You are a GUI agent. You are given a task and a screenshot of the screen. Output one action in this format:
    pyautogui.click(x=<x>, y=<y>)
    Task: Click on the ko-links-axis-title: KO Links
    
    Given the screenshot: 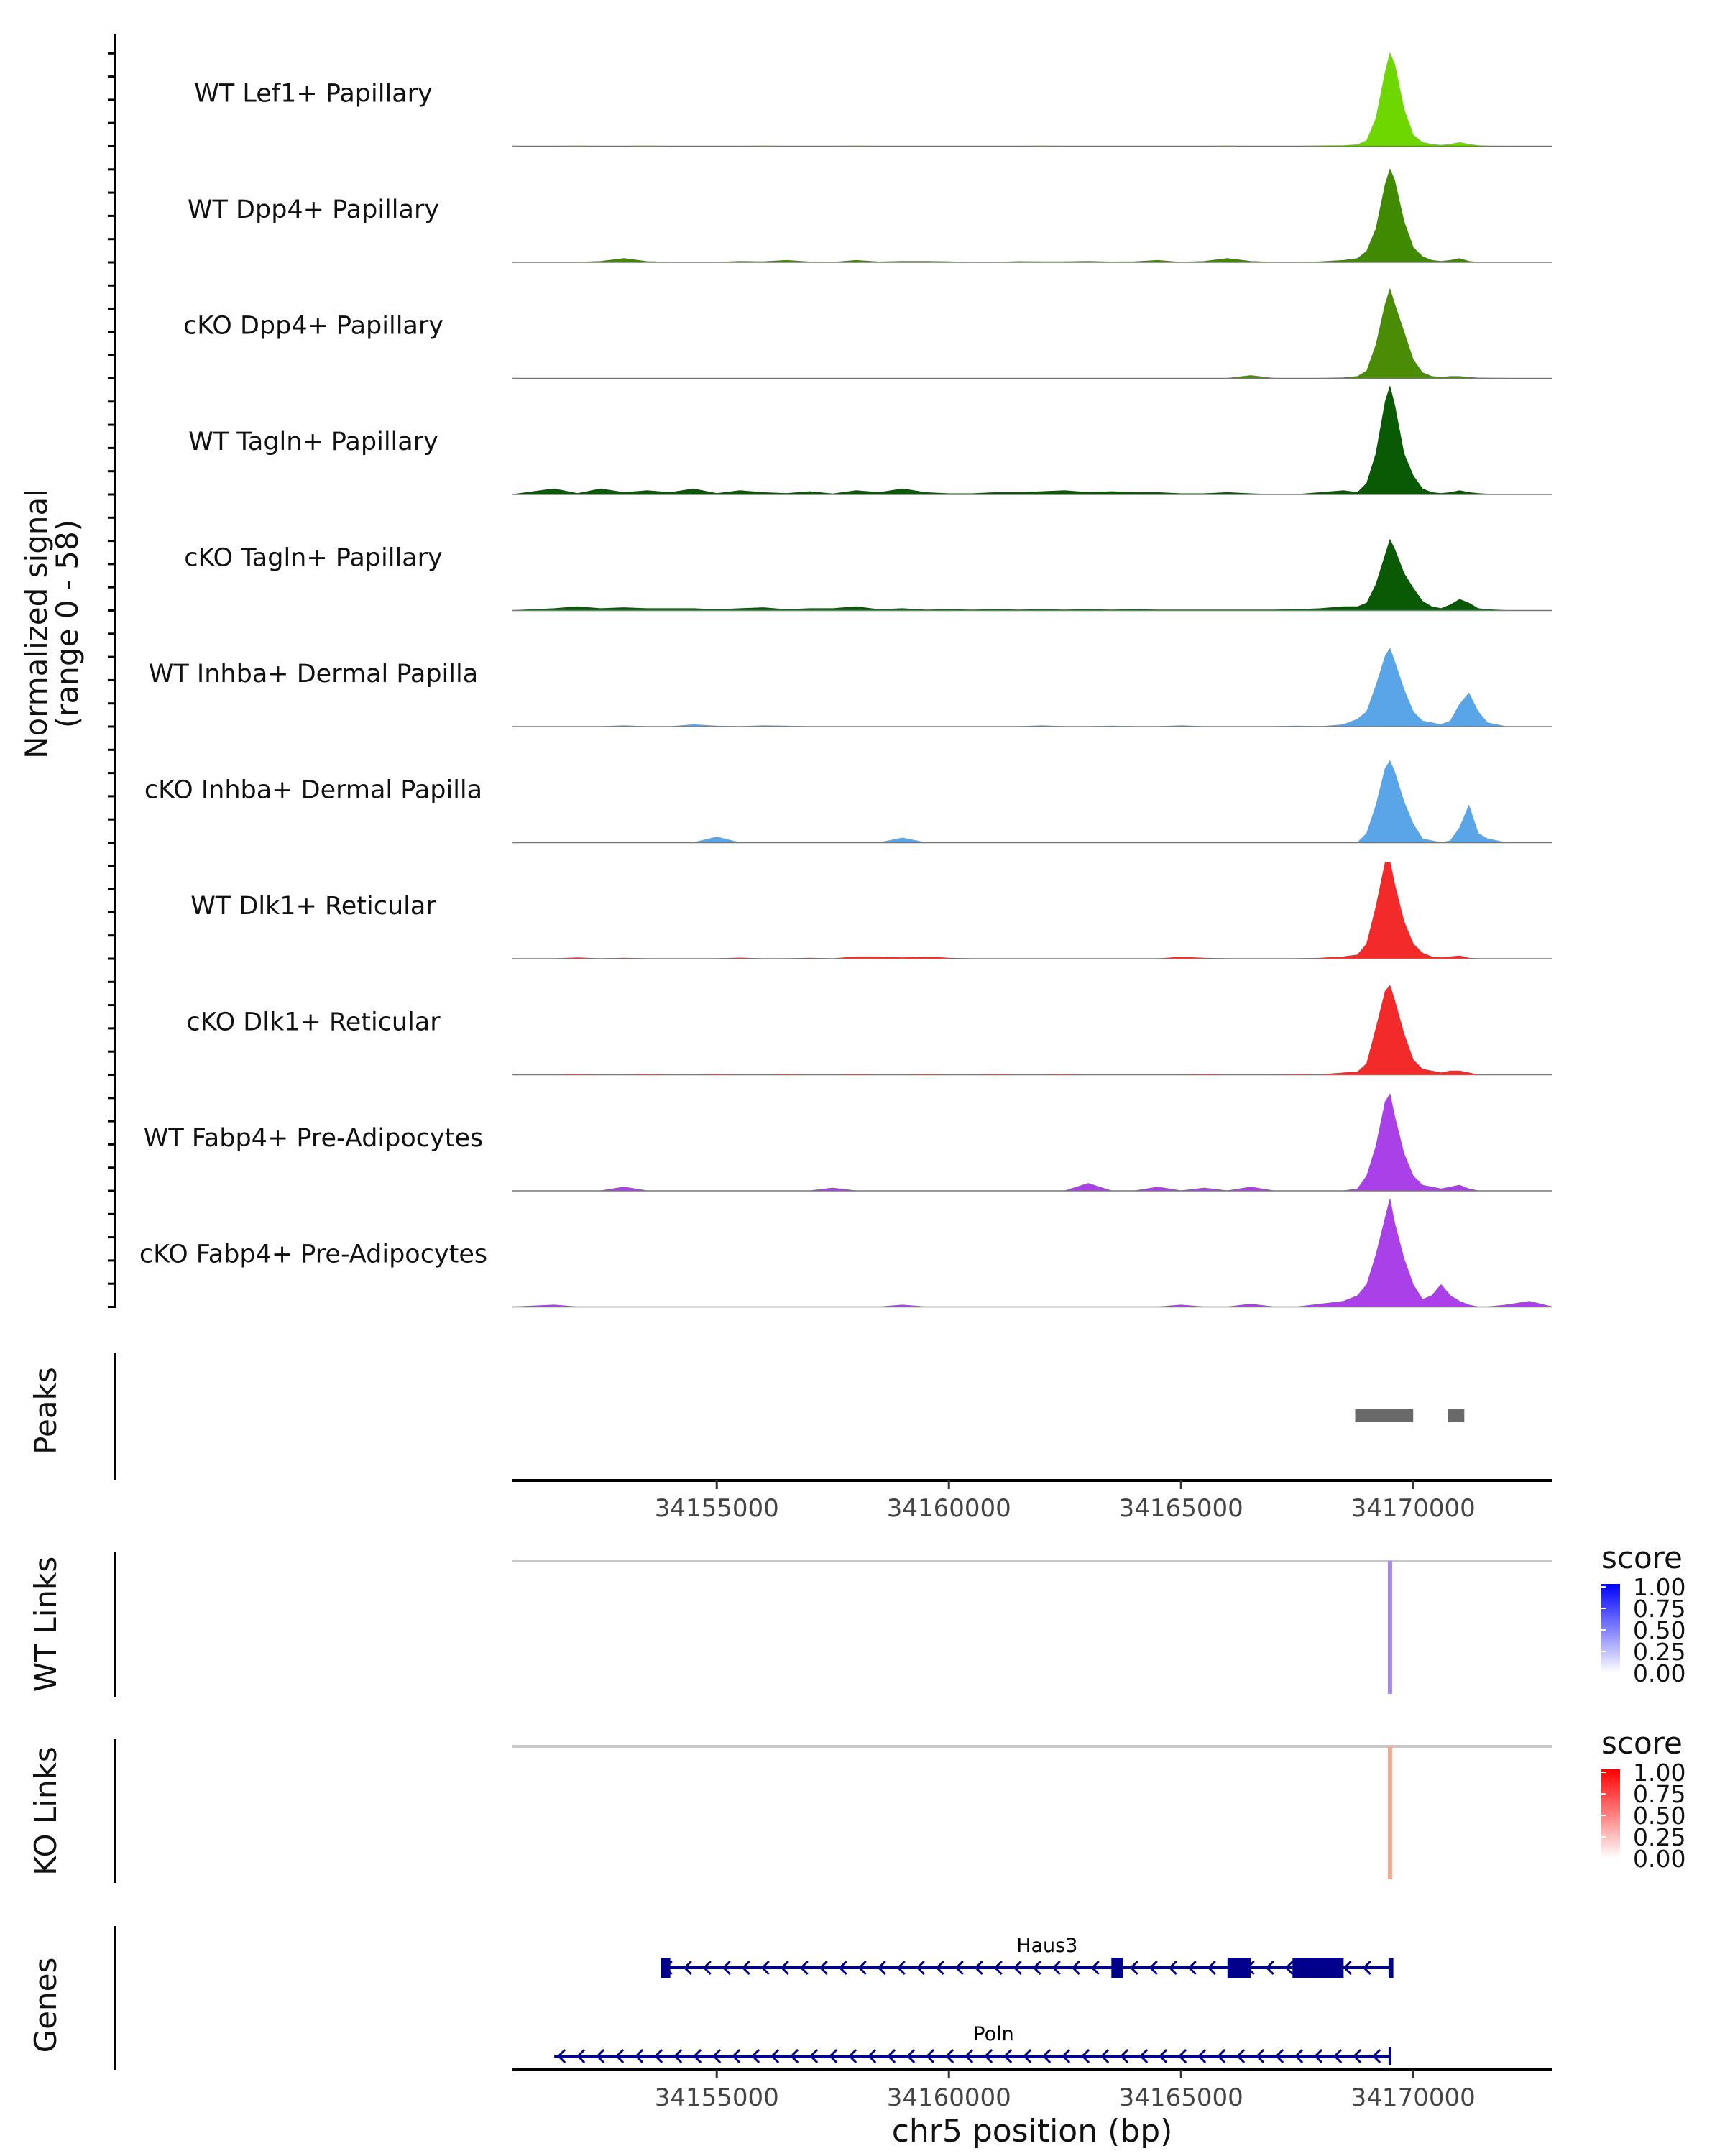 What is the action you would take?
    pyautogui.click(x=45, y=1811)
    